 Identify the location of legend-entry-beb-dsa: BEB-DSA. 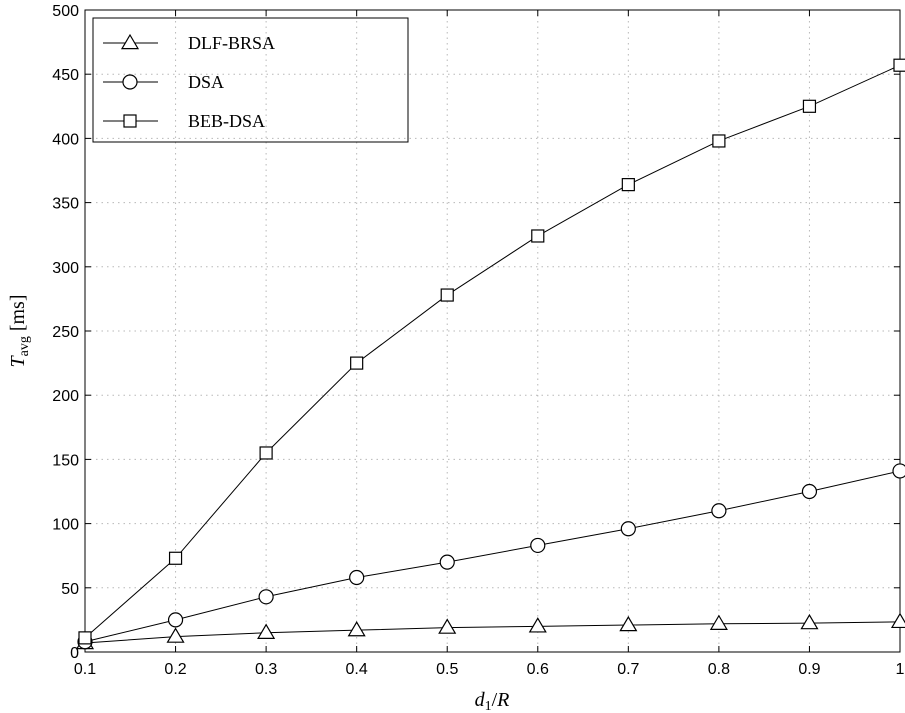
(184, 121).